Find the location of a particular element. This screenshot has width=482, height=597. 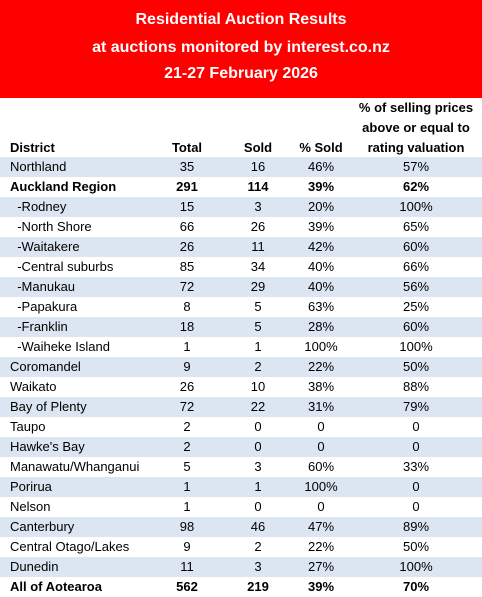

valuation-cell: 62% is located at coordinates (416, 186).